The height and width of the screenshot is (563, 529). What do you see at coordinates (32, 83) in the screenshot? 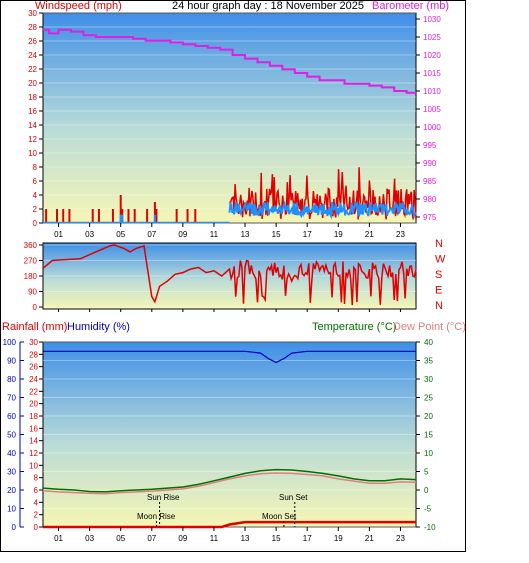
I see `wind-tick-label: 20` at bounding box center [32, 83].